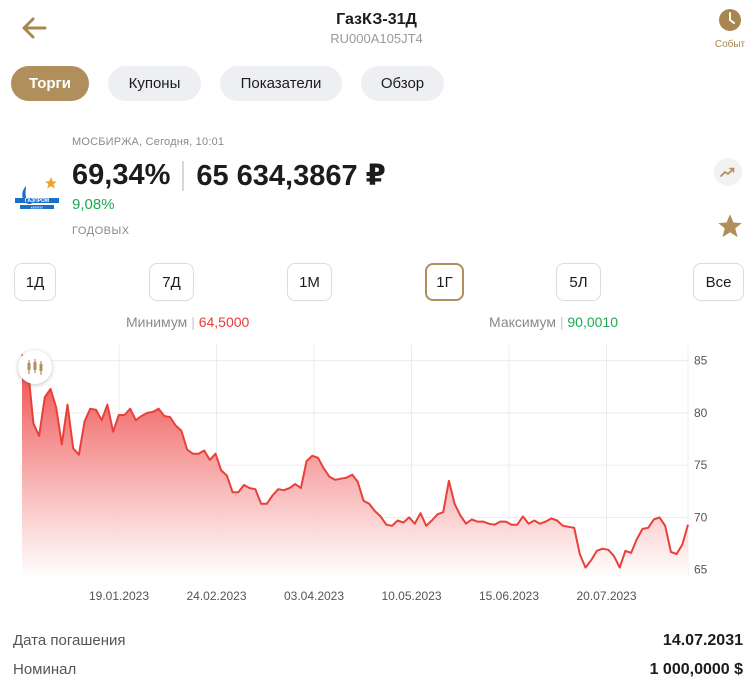 This screenshot has height=683, width=753. I want to click on title-block: ГазКЗ-31Д RU000A105JT4, so click(376, 29).